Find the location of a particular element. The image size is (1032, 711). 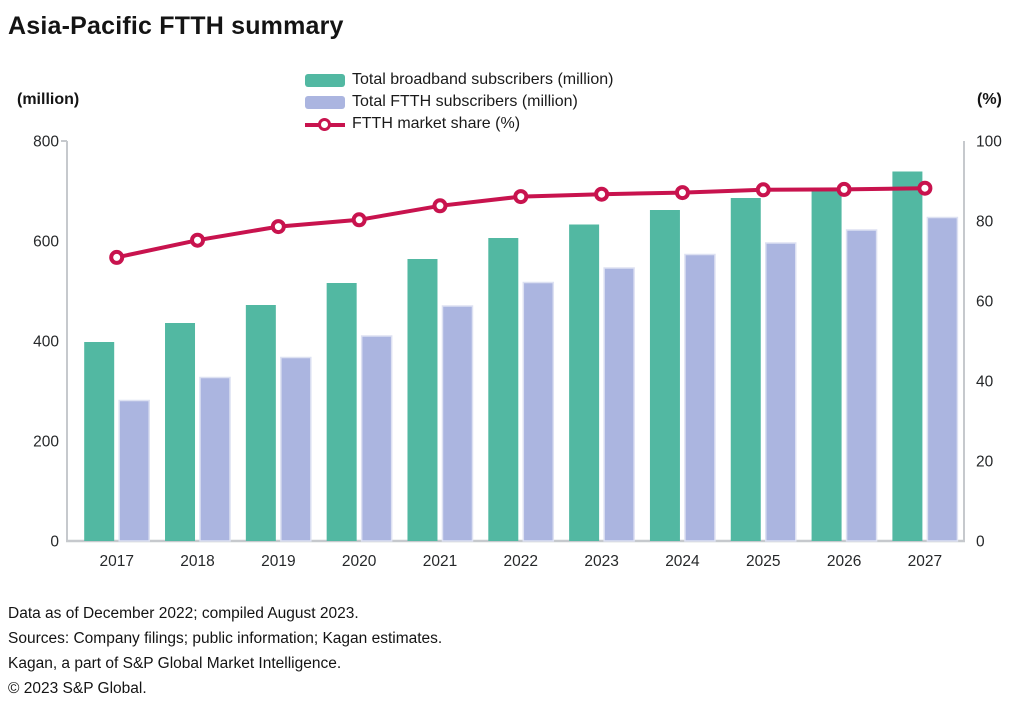

bar-broadband-2023 is located at coordinates (584, 382).